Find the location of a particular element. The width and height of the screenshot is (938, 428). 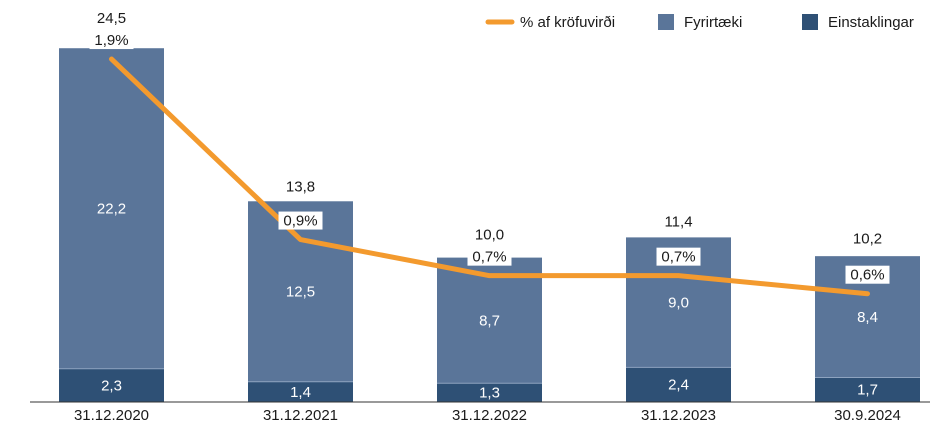

legend-label: Einstaklingar is located at coordinates (871, 22).